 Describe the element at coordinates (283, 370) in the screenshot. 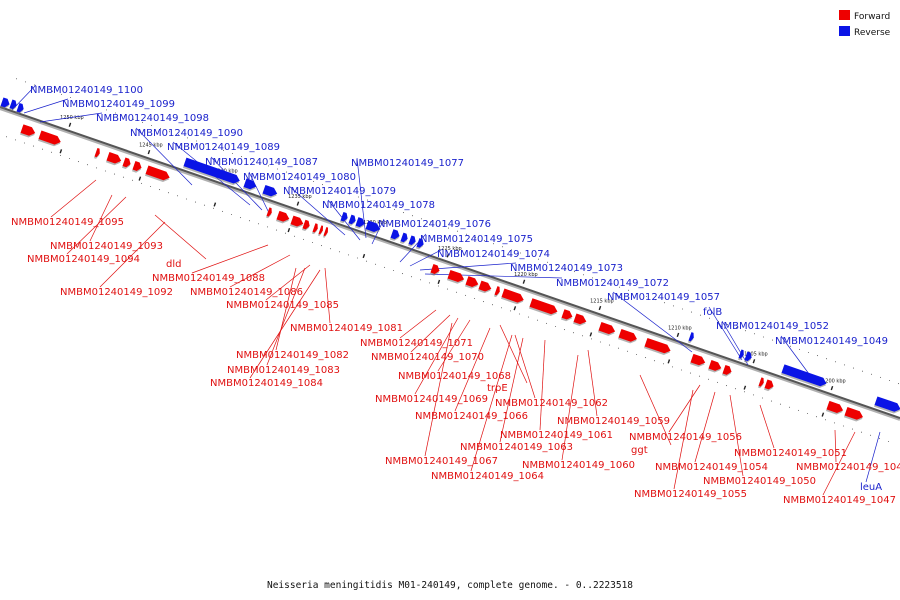

I see `forward-gene-label: NMBM01240149_1083` at that location.